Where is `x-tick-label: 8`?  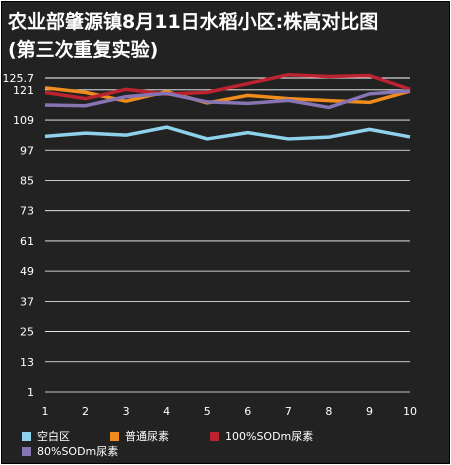
x-tick-label: 8 is located at coordinates (328, 411).